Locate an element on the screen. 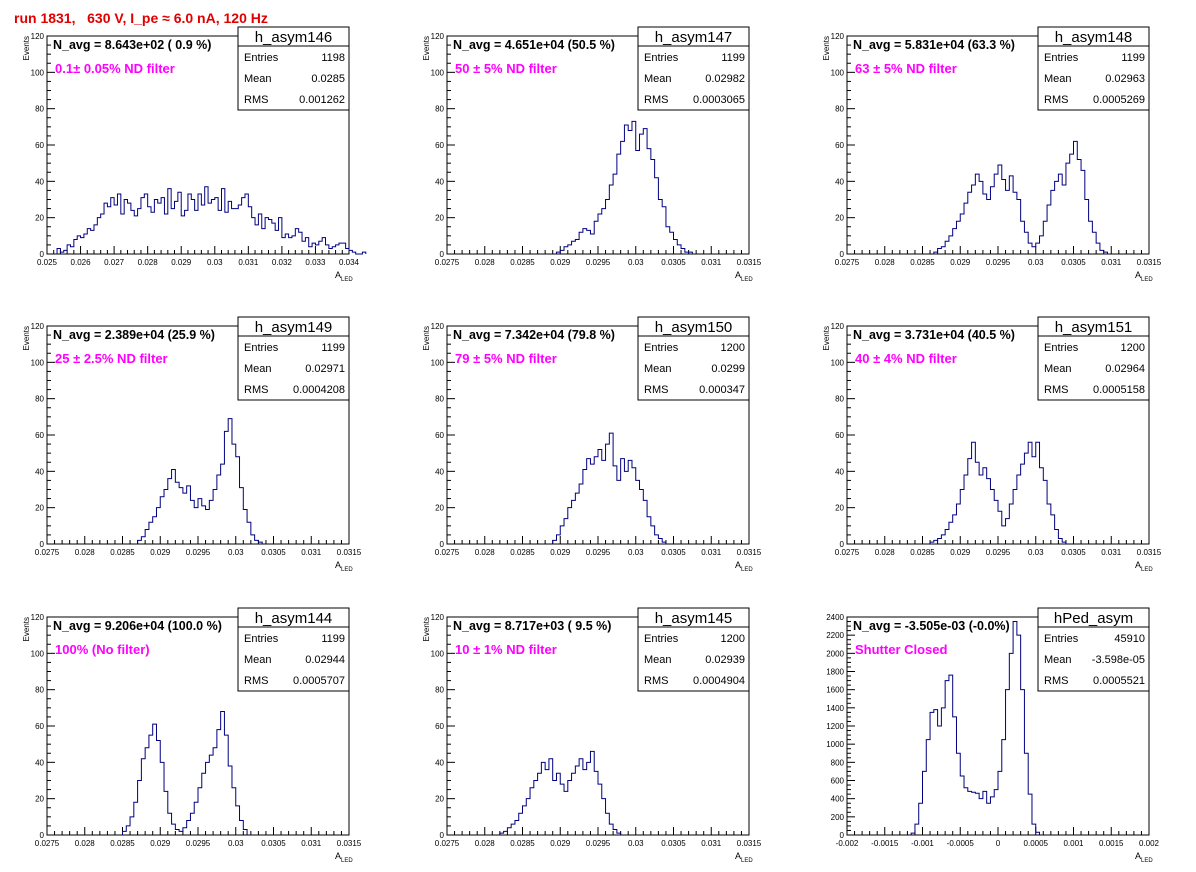 This screenshot has height=872, width=1196. y-tick-label: 1800 is located at coordinates (835, 672).